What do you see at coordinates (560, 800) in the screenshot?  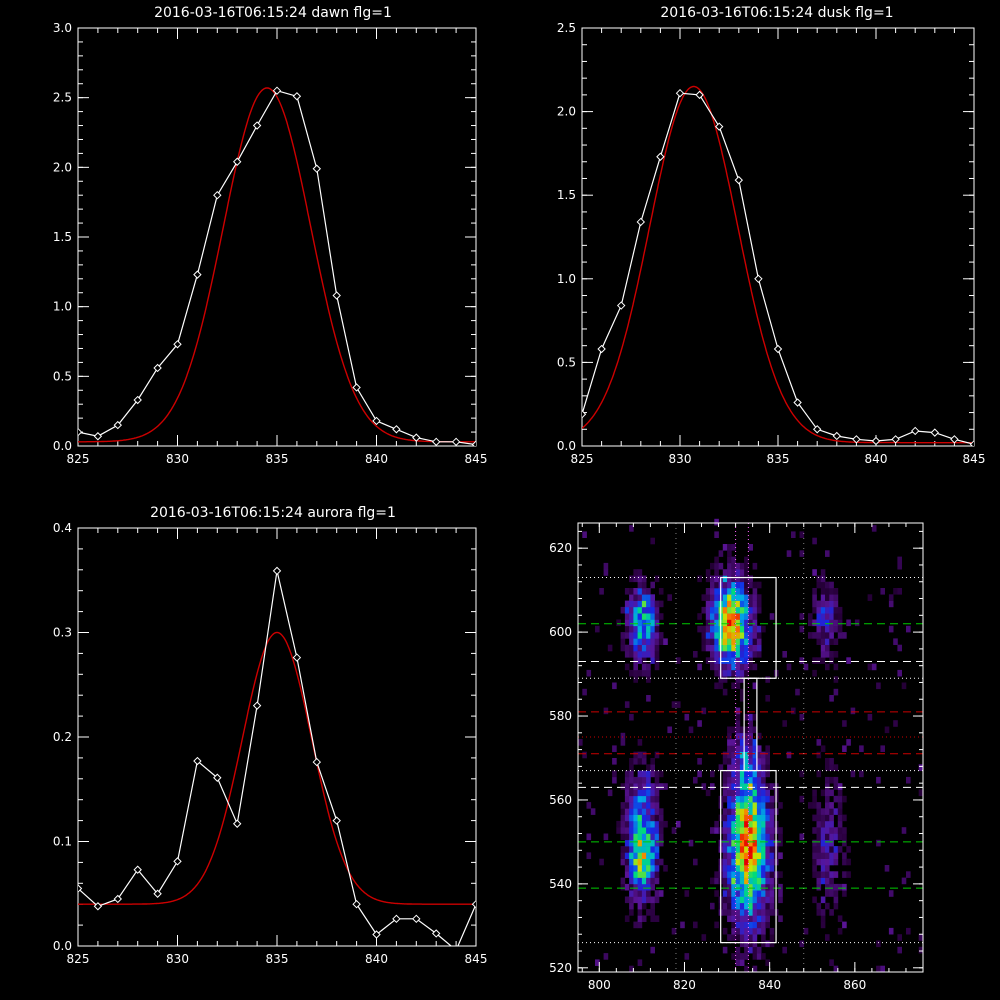 I see `heatmap-y-tick-label: 560` at bounding box center [560, 800].